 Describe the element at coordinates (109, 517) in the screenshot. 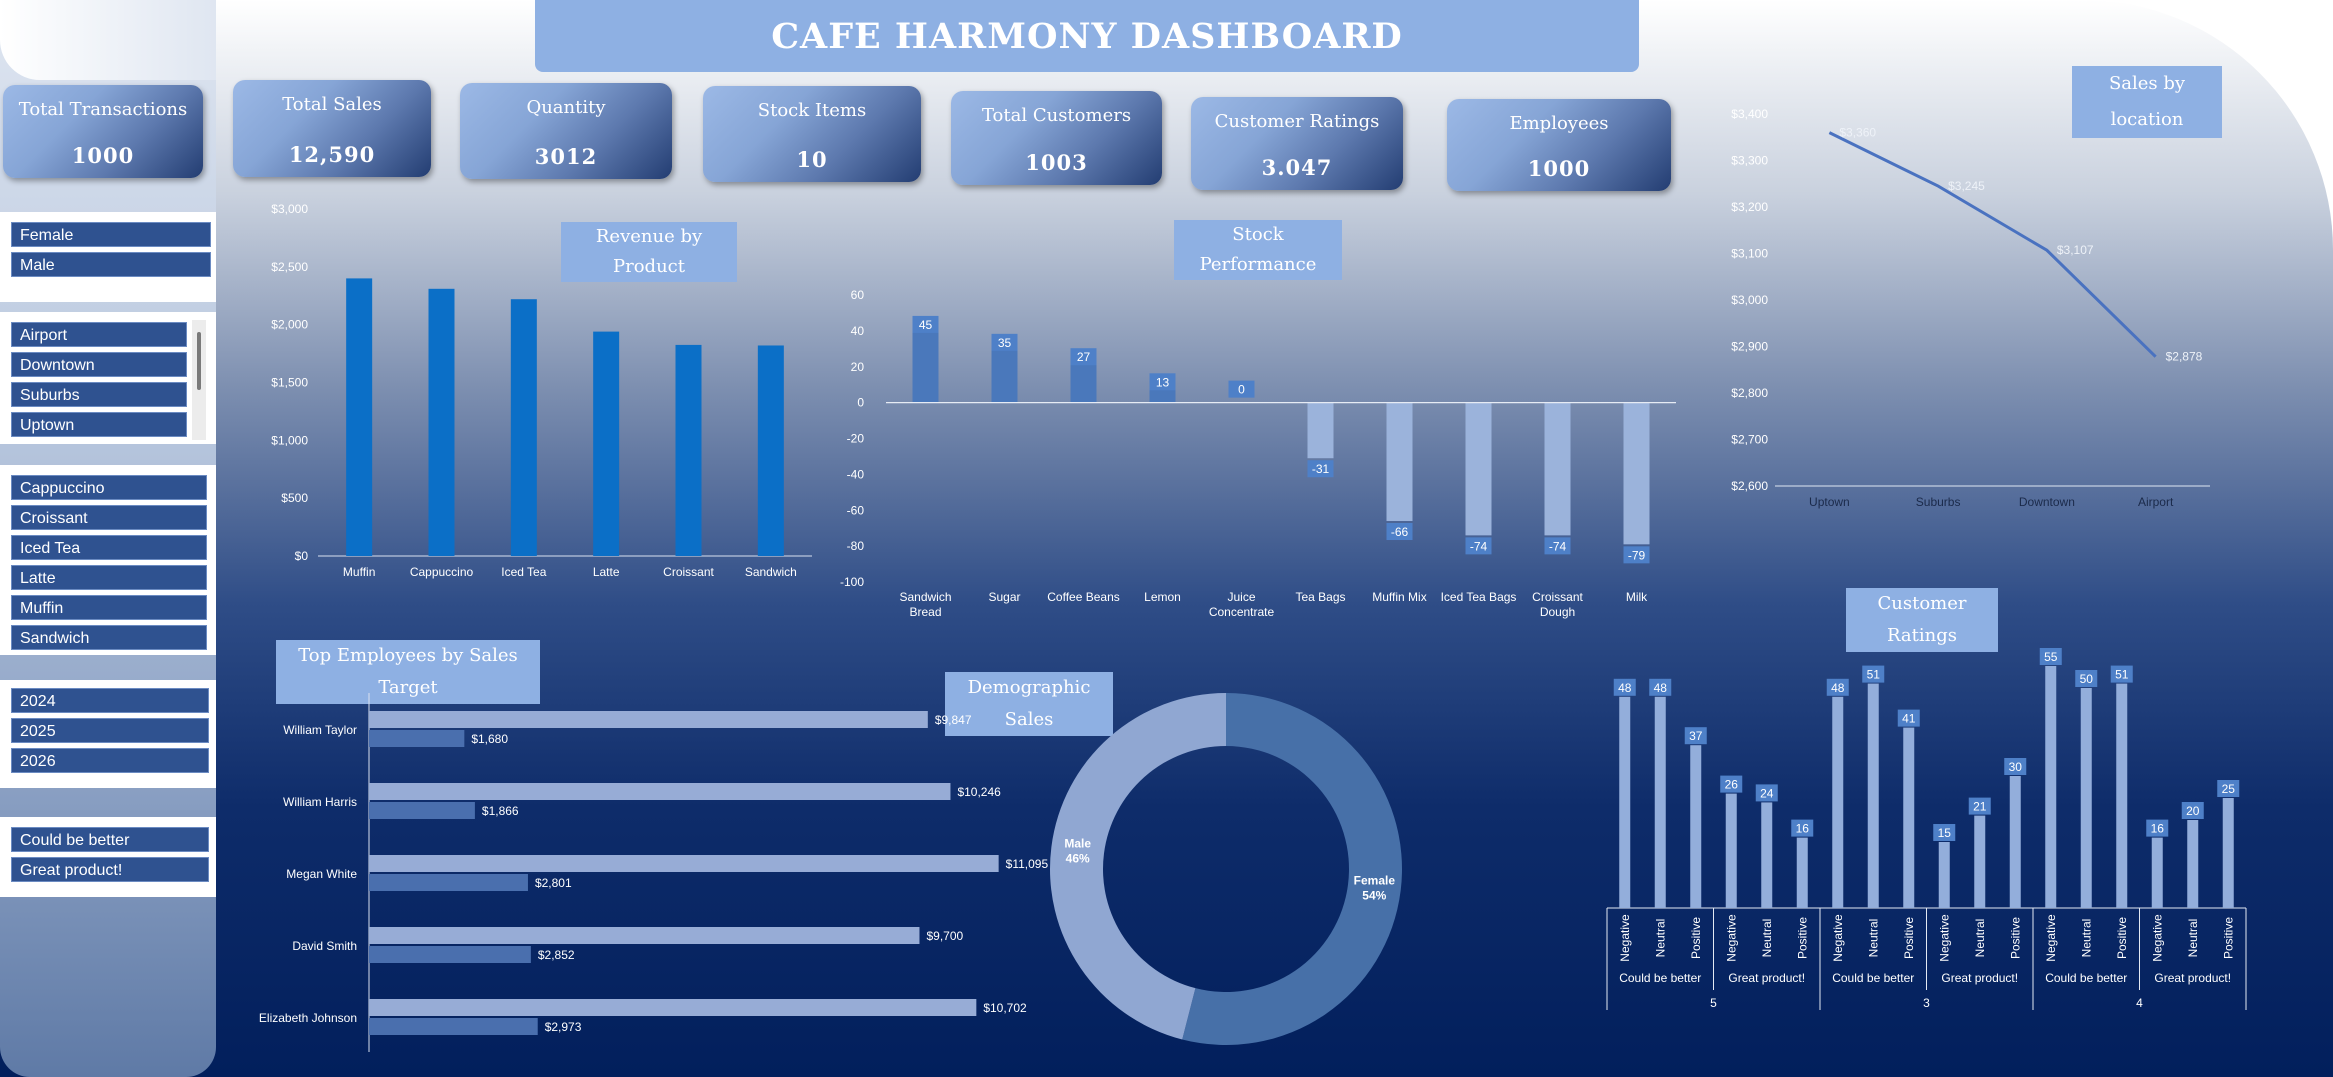

I see `slicer-item-croissant: Croissant` at that location.